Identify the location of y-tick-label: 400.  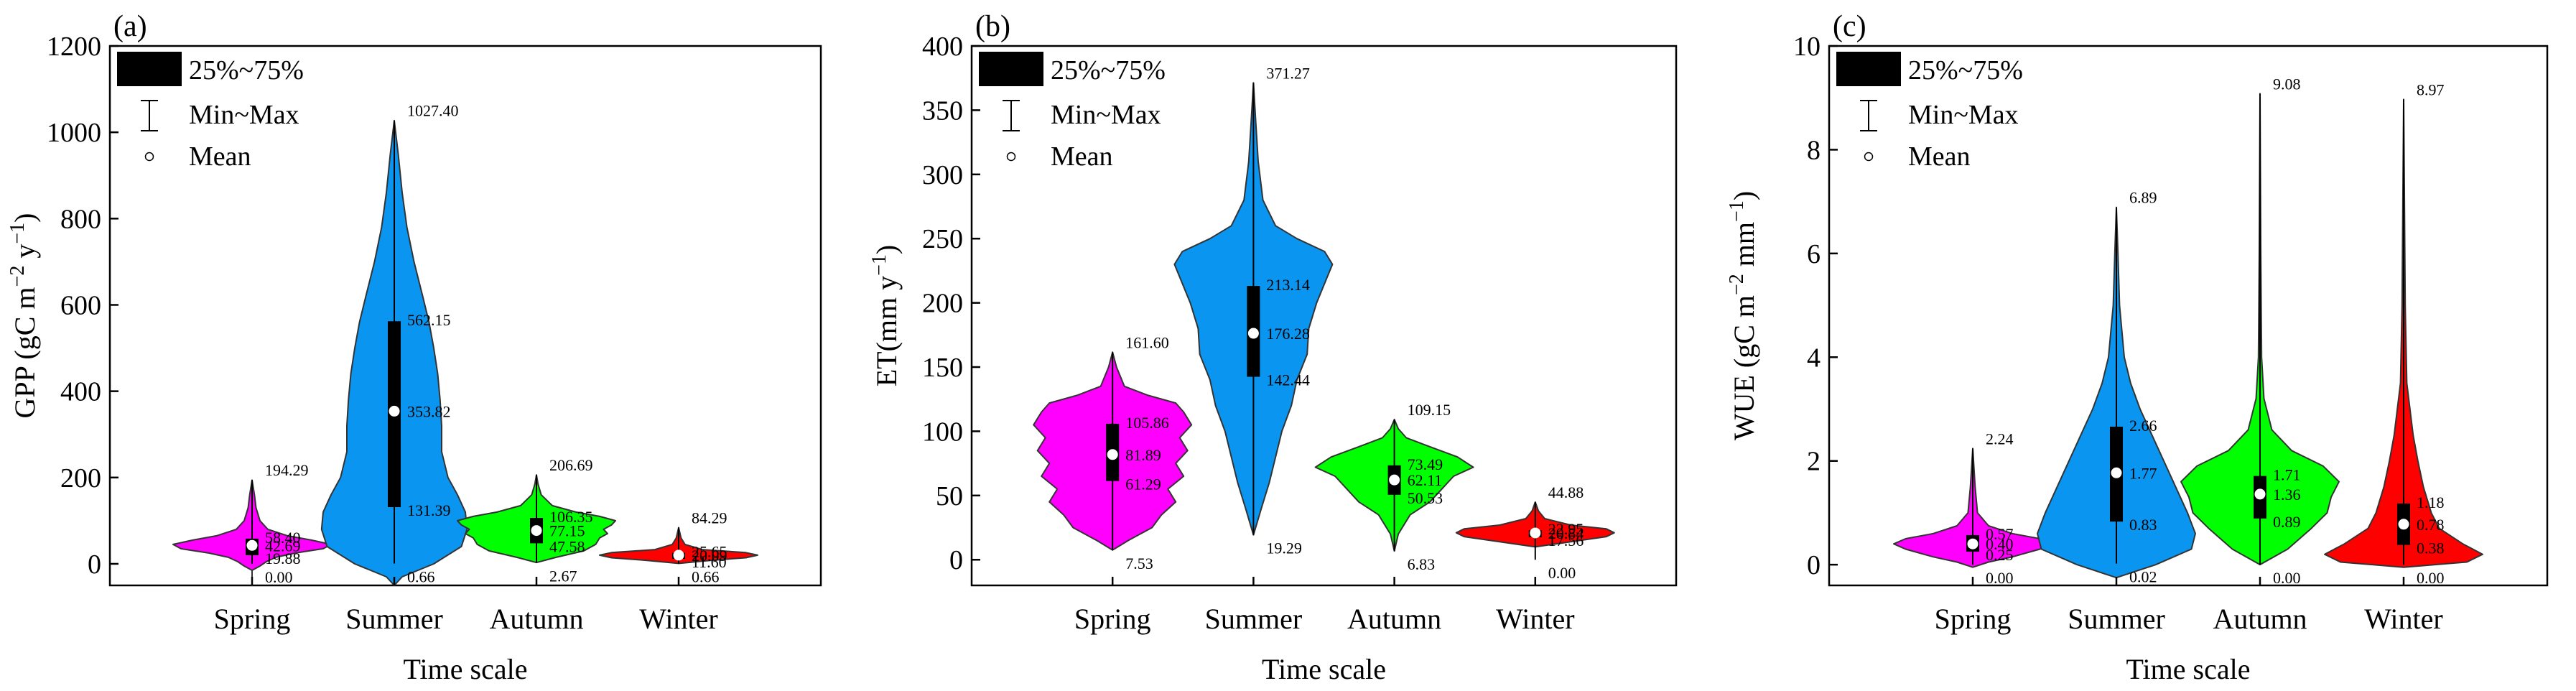
(80, 392).